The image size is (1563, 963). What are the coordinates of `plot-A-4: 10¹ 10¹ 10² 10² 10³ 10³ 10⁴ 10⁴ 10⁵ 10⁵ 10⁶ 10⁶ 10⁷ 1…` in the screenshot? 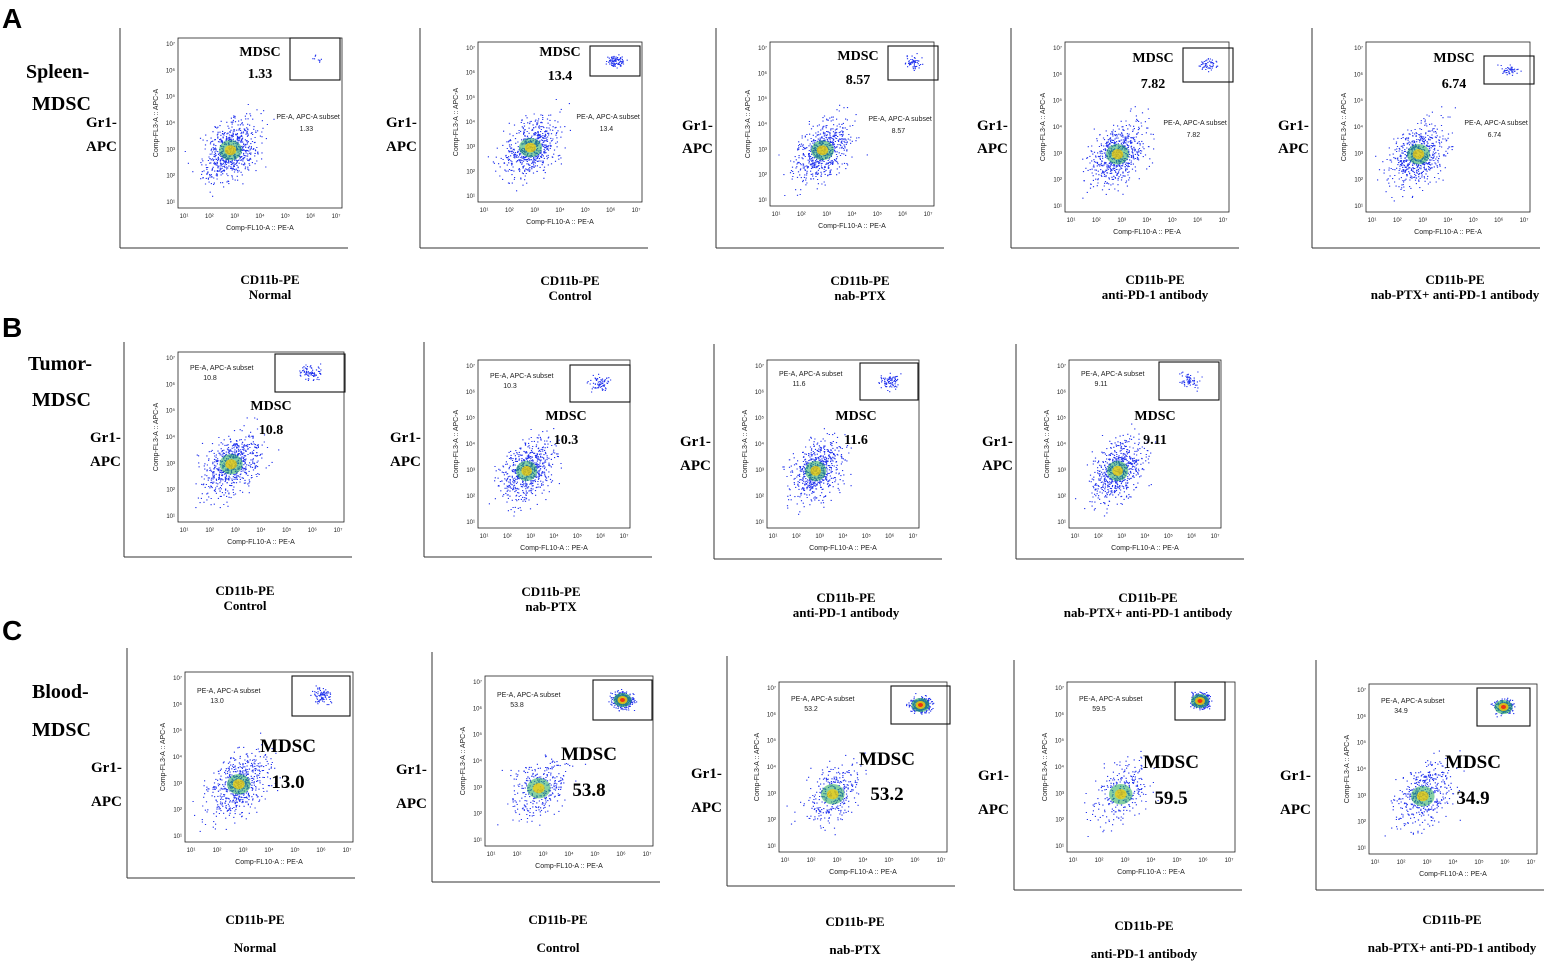 It's located at (1409, 165).